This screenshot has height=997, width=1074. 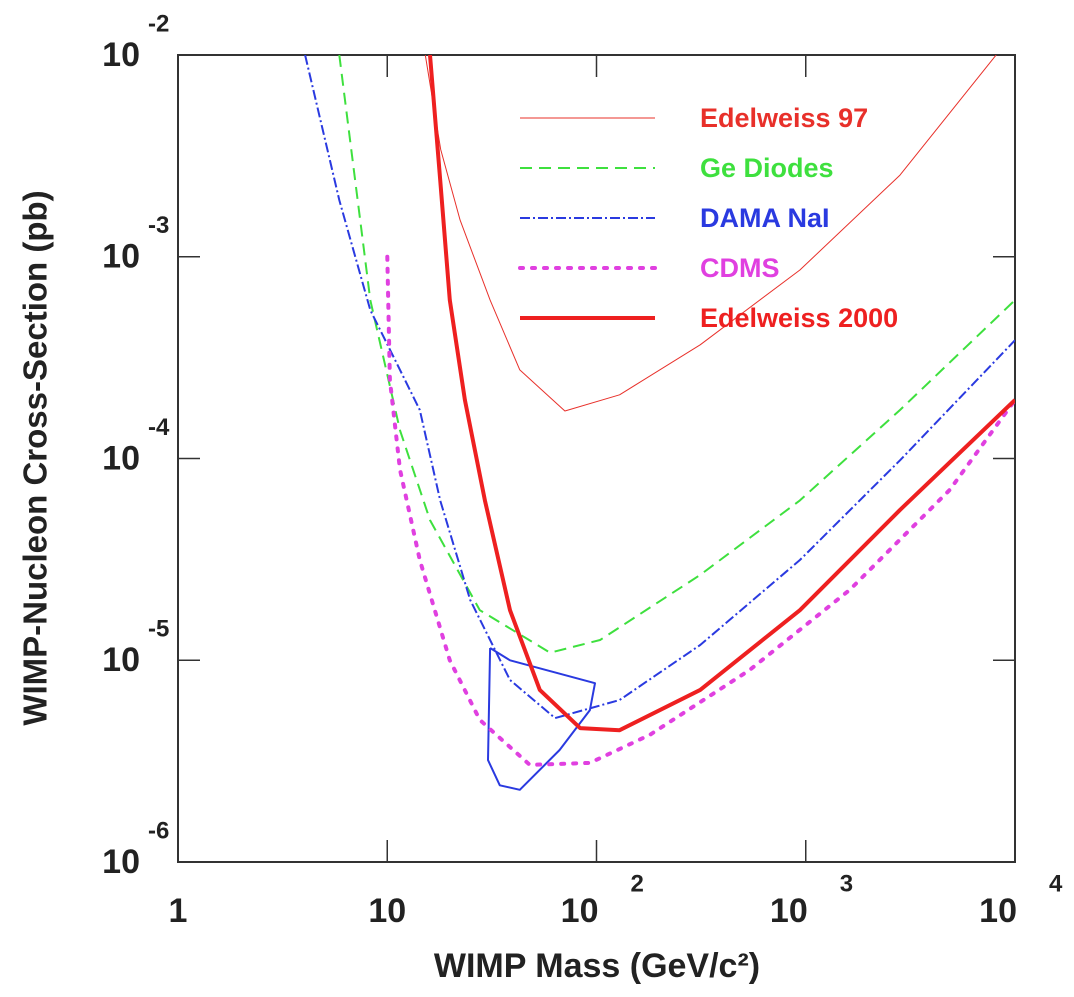 What do you see at coordinates (158, 225) in the screenshot?
I see `y-tick-exponent: -3` at bounding box center [158, 225].